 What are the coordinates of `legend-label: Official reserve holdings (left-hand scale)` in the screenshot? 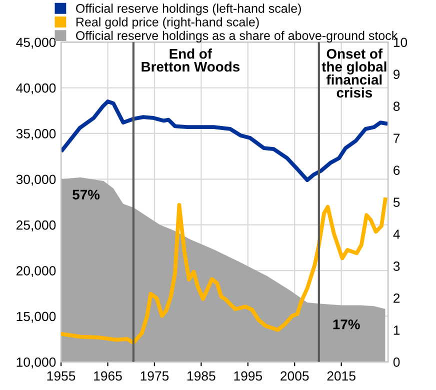 It's located at (188, 10).